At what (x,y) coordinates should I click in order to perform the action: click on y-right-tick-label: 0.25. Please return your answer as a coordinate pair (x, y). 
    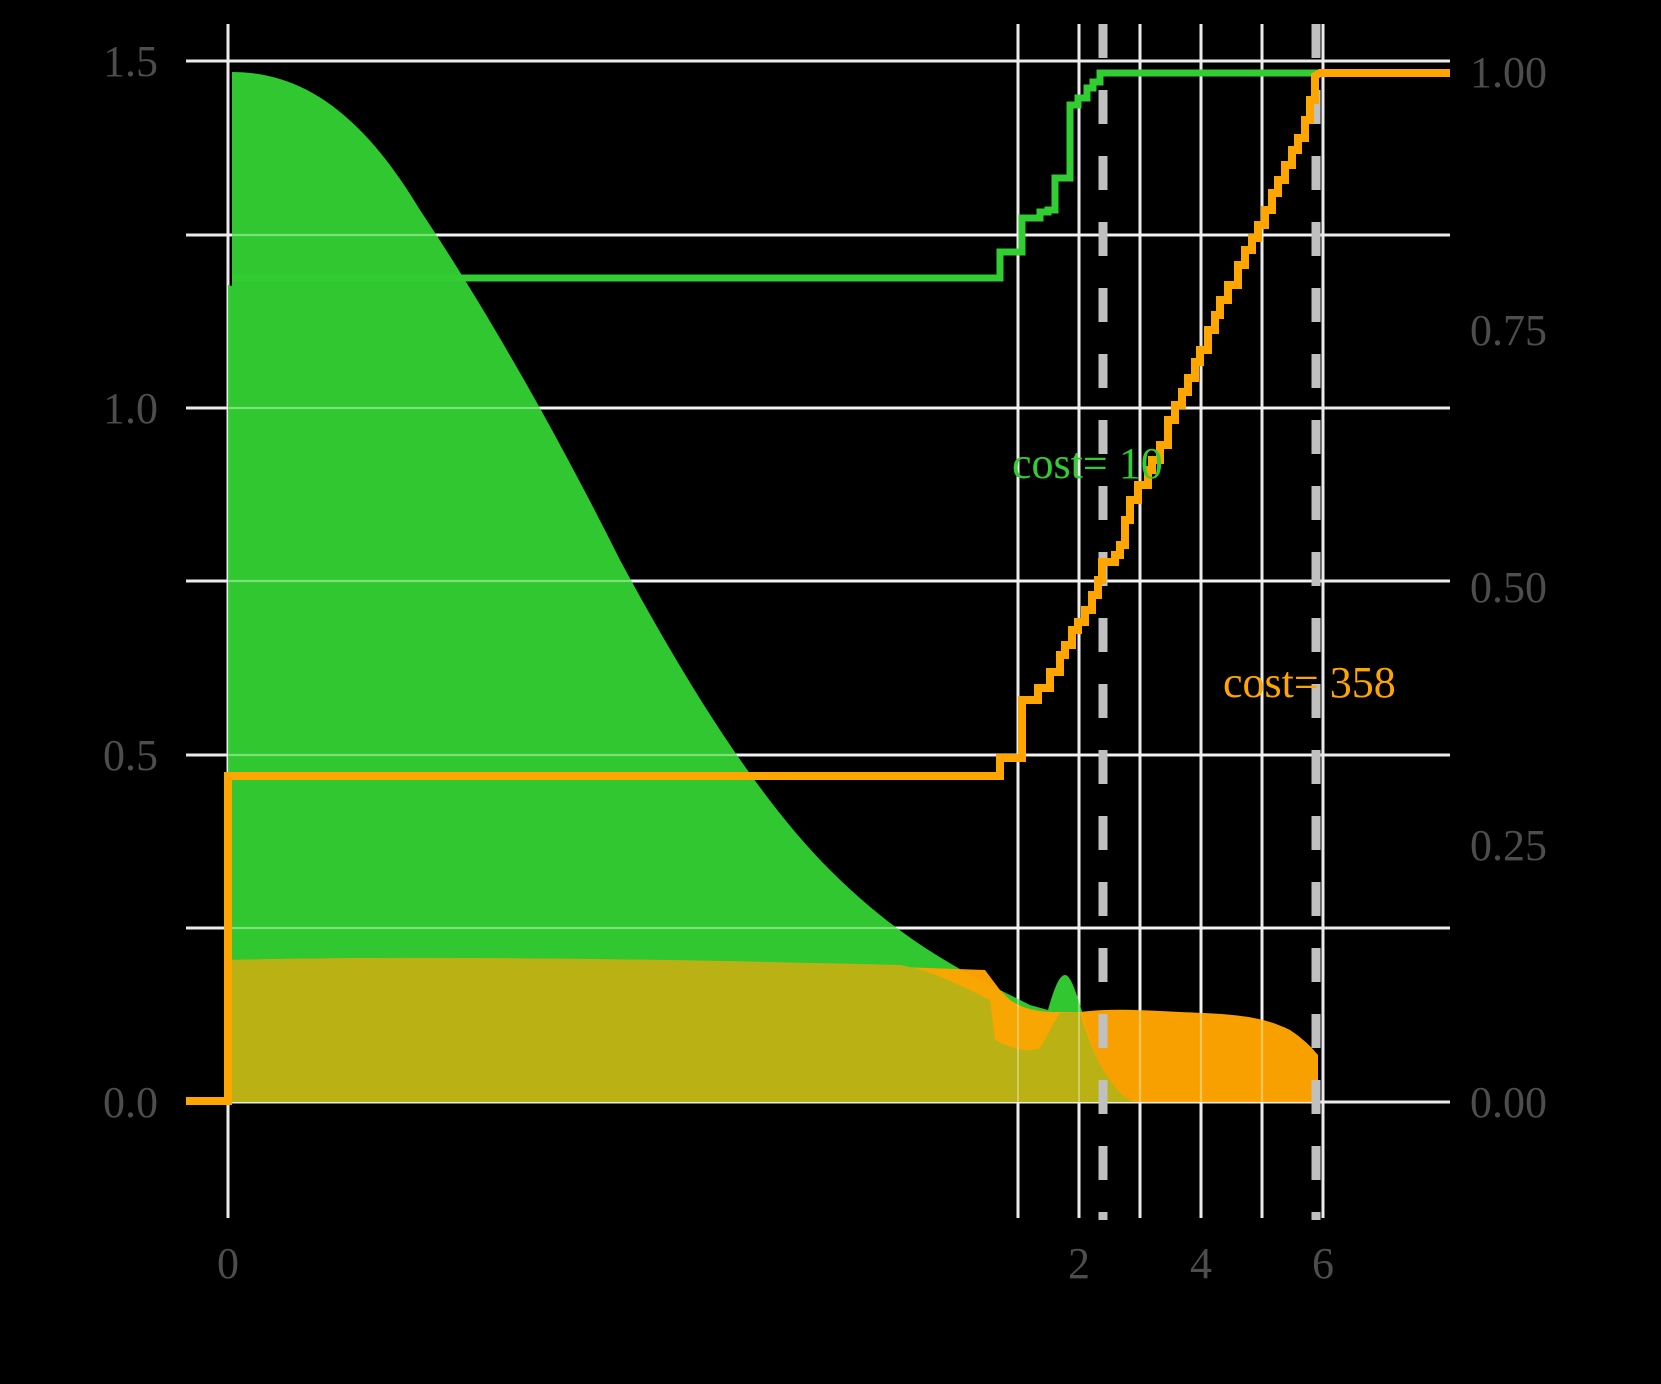
    Looking at the image, I should click on (1508, 845).